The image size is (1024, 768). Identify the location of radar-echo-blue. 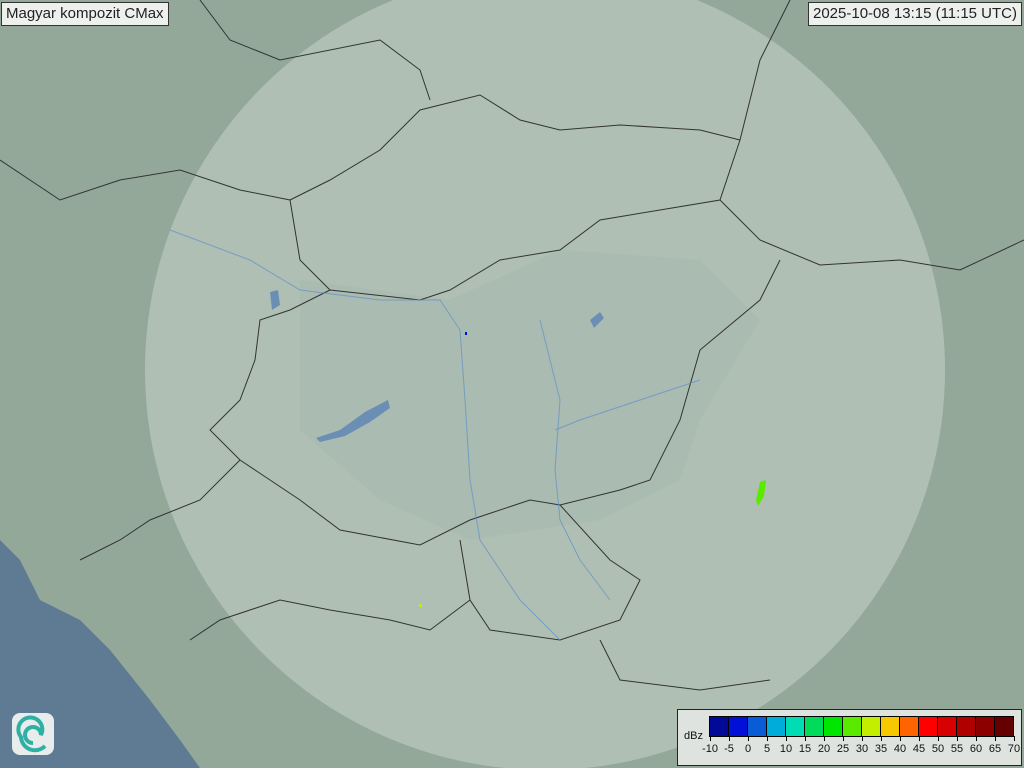
(466, 333).